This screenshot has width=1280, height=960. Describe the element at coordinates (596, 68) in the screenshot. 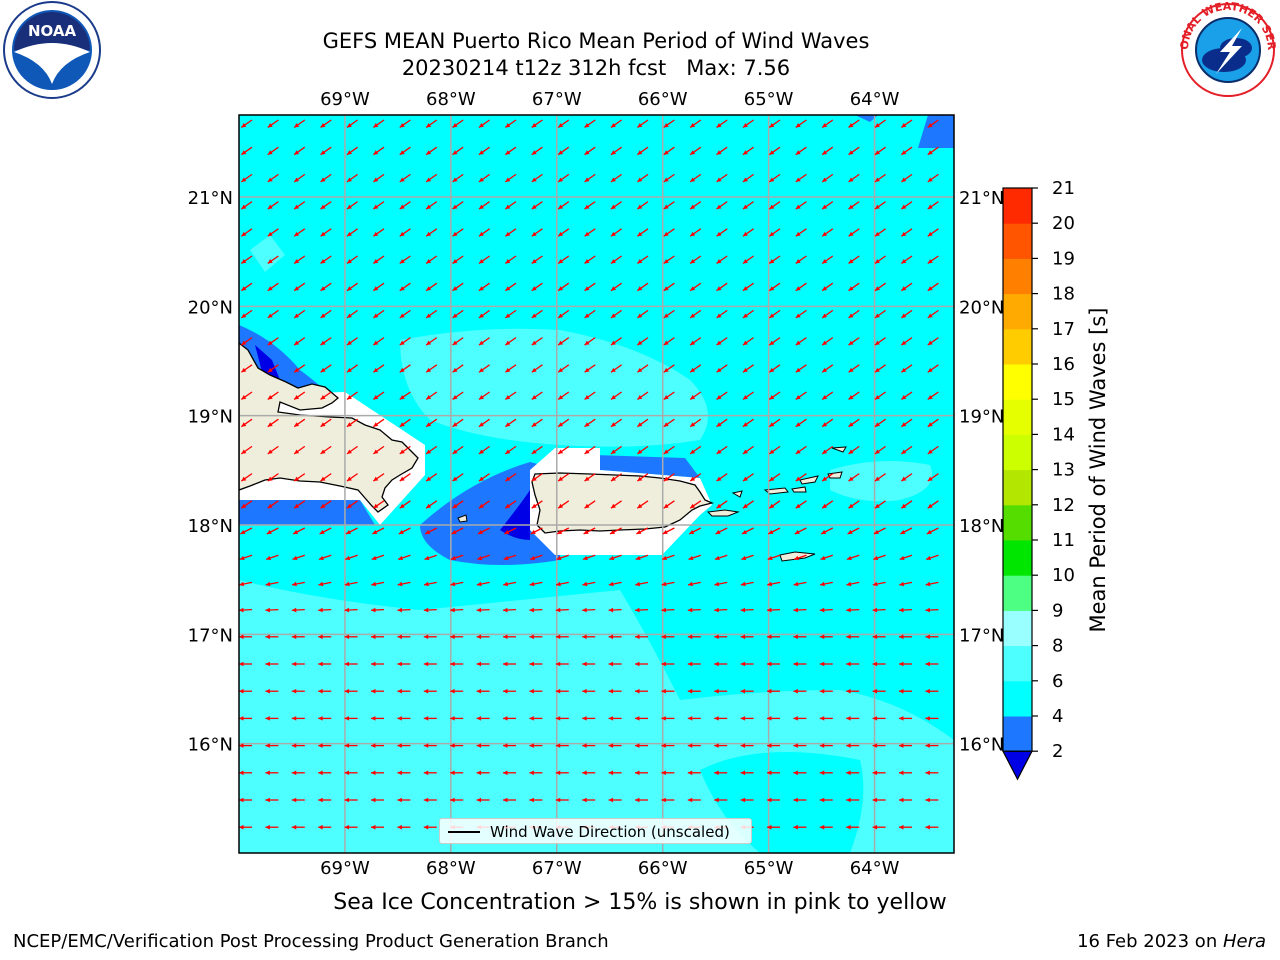

I see `chart-subtitle: 20230214 t12z 312h fcst Max: 7.56` at that location.